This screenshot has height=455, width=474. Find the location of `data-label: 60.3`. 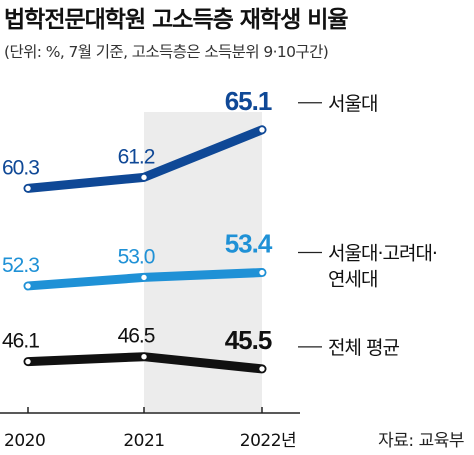

data-label: 60.3 is located at coordinates (20, 167).